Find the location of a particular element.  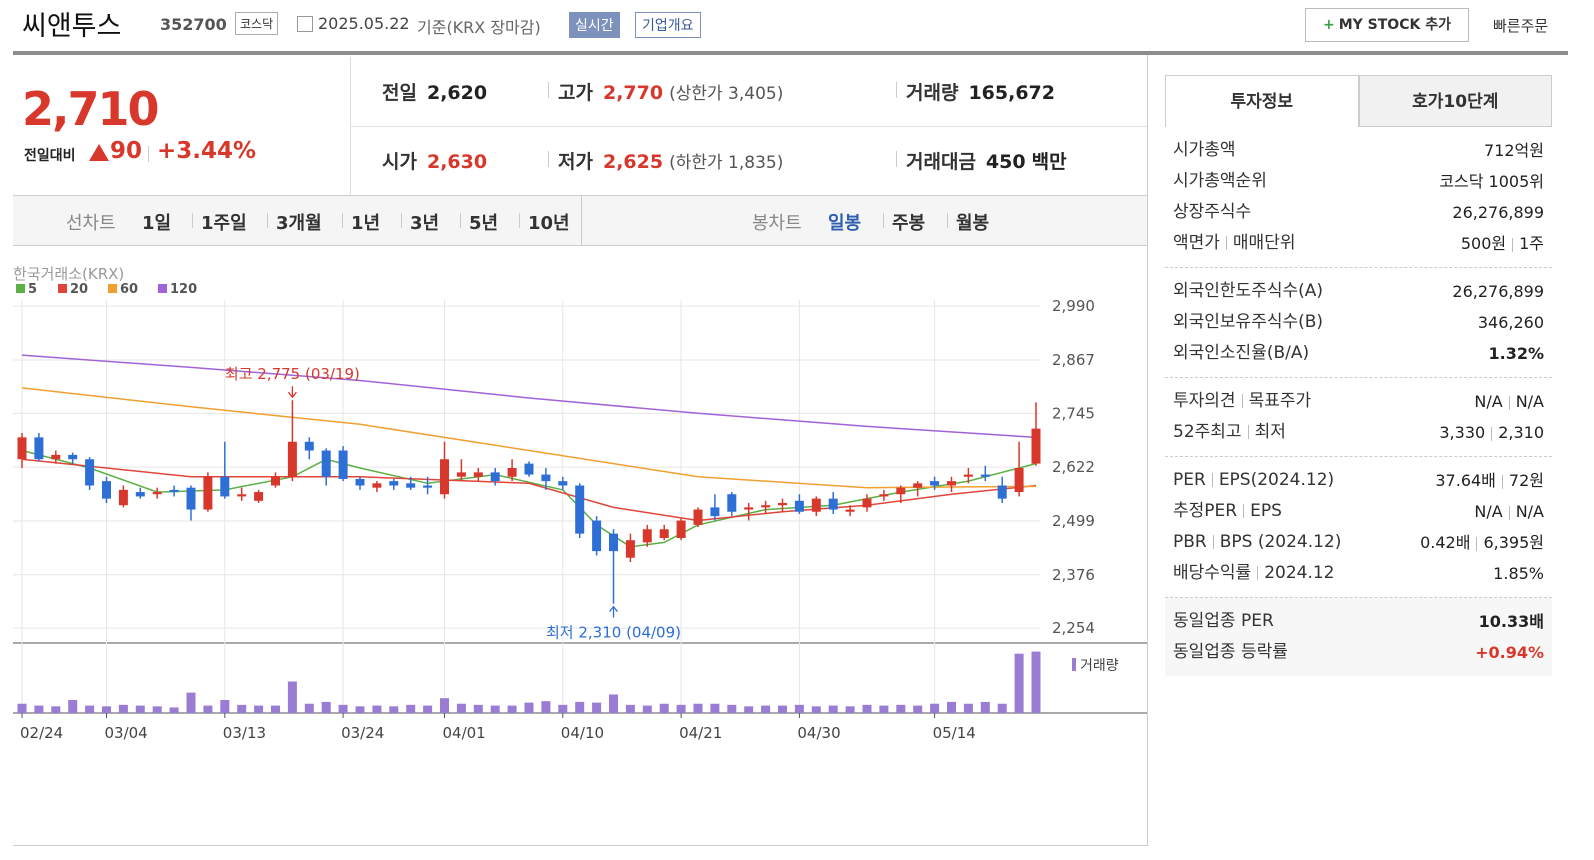

quote-label: 시가 is located at coordinates (399, 162).